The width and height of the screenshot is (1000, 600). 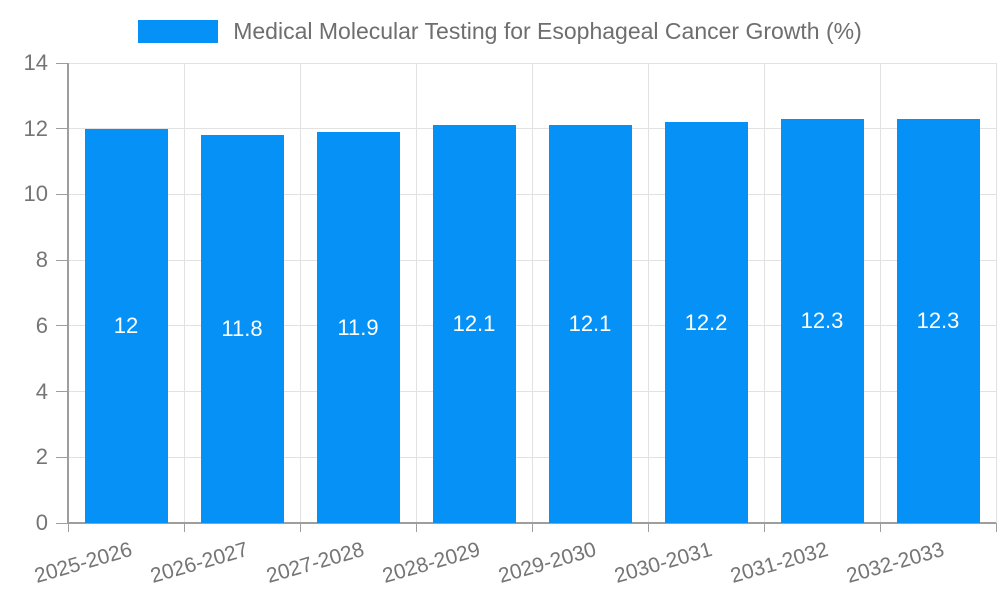 I want to click on x-axis-tick-label: 2027-2028, so click(x=315, y=563).